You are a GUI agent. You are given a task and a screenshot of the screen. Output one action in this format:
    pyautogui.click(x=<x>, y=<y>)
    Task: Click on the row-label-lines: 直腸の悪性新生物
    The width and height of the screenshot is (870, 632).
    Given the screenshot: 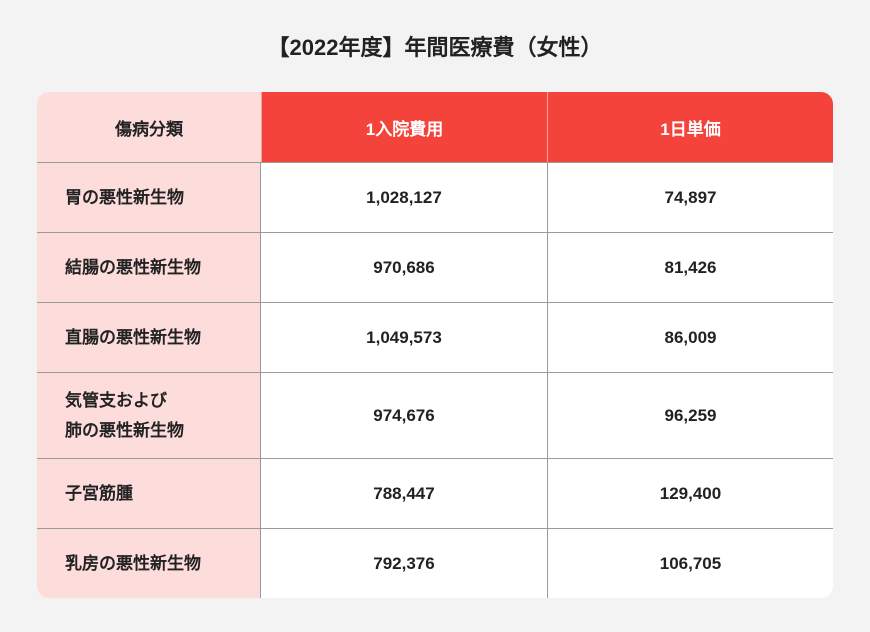 What is the action you would take?
    pyautogui.click(x=133, y=338)
    